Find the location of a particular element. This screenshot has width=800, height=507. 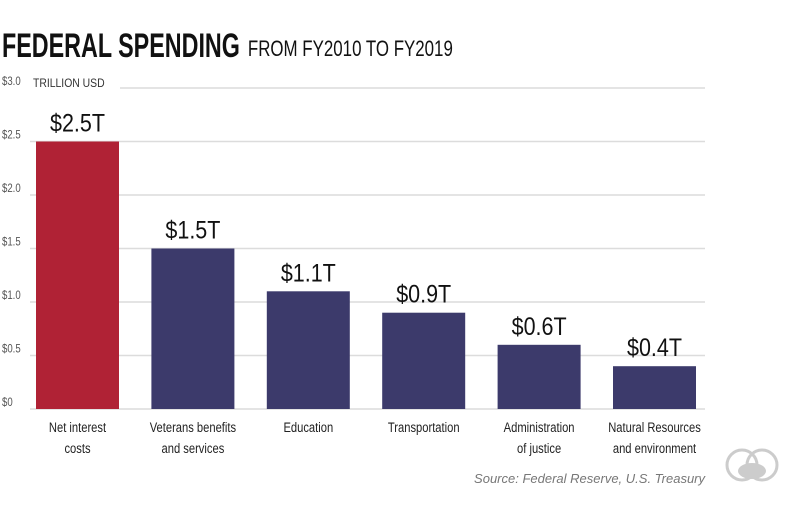

y-axis-unit-label: TRILLION USD is located at coordinates (69, 83).